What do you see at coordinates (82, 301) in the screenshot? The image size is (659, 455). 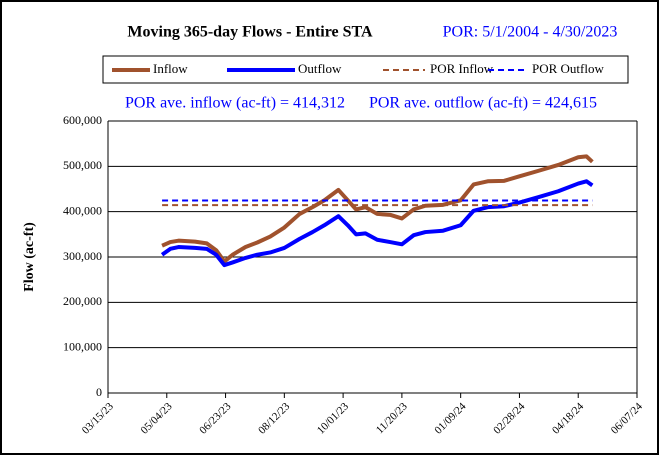 I see `y-tick-label: 200,000` at bounding box center [82, 301].